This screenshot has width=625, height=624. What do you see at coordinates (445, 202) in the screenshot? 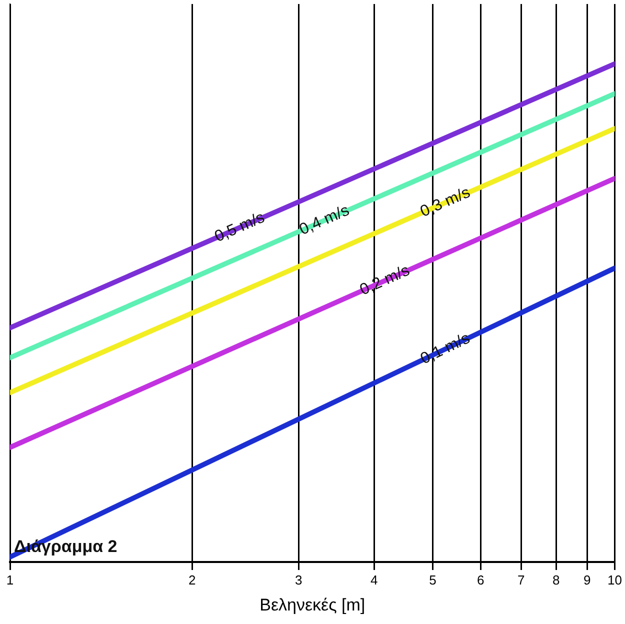
I see `text: 0,3 m/s` at bounding box center [445, 202].